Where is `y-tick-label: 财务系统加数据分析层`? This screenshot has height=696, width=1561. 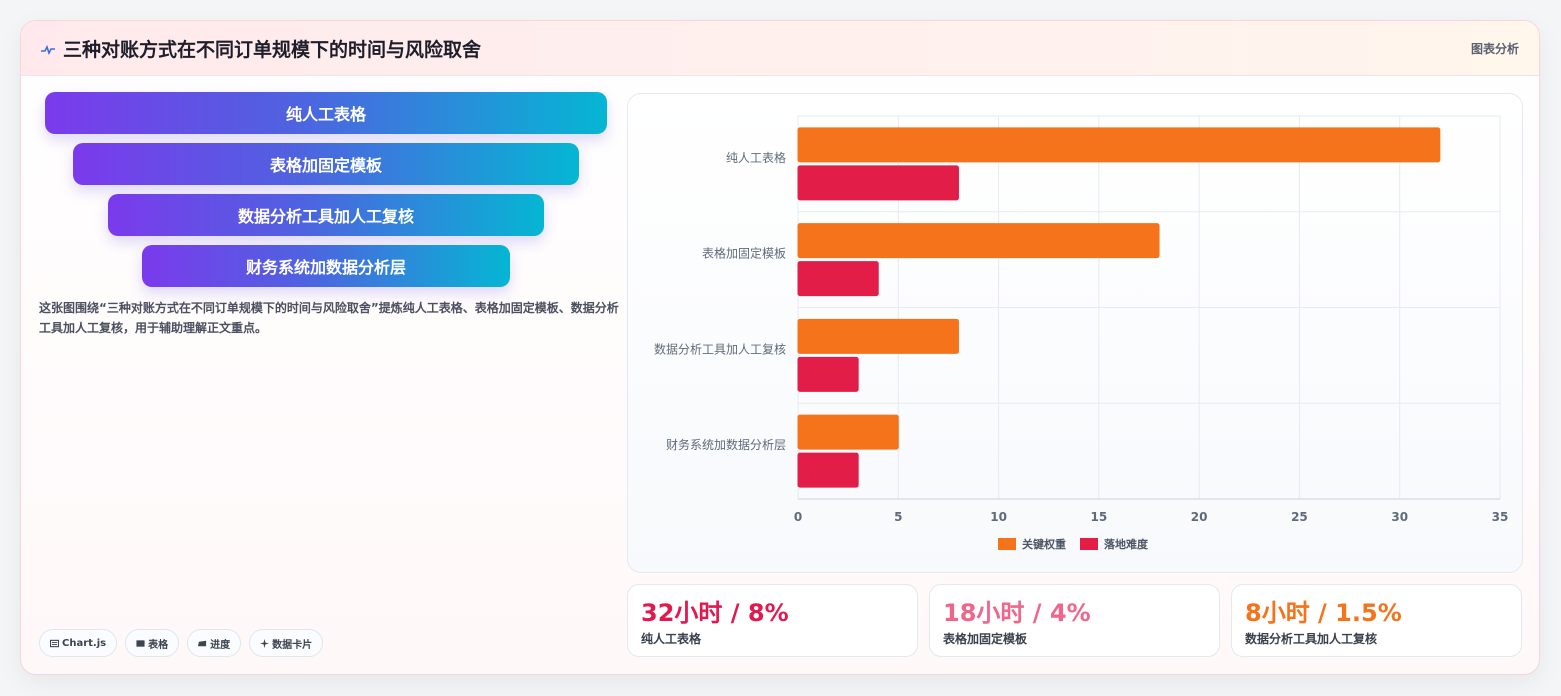 y-tick-label: 财务系统加数据分析层 is located at coordinates (726, 444).